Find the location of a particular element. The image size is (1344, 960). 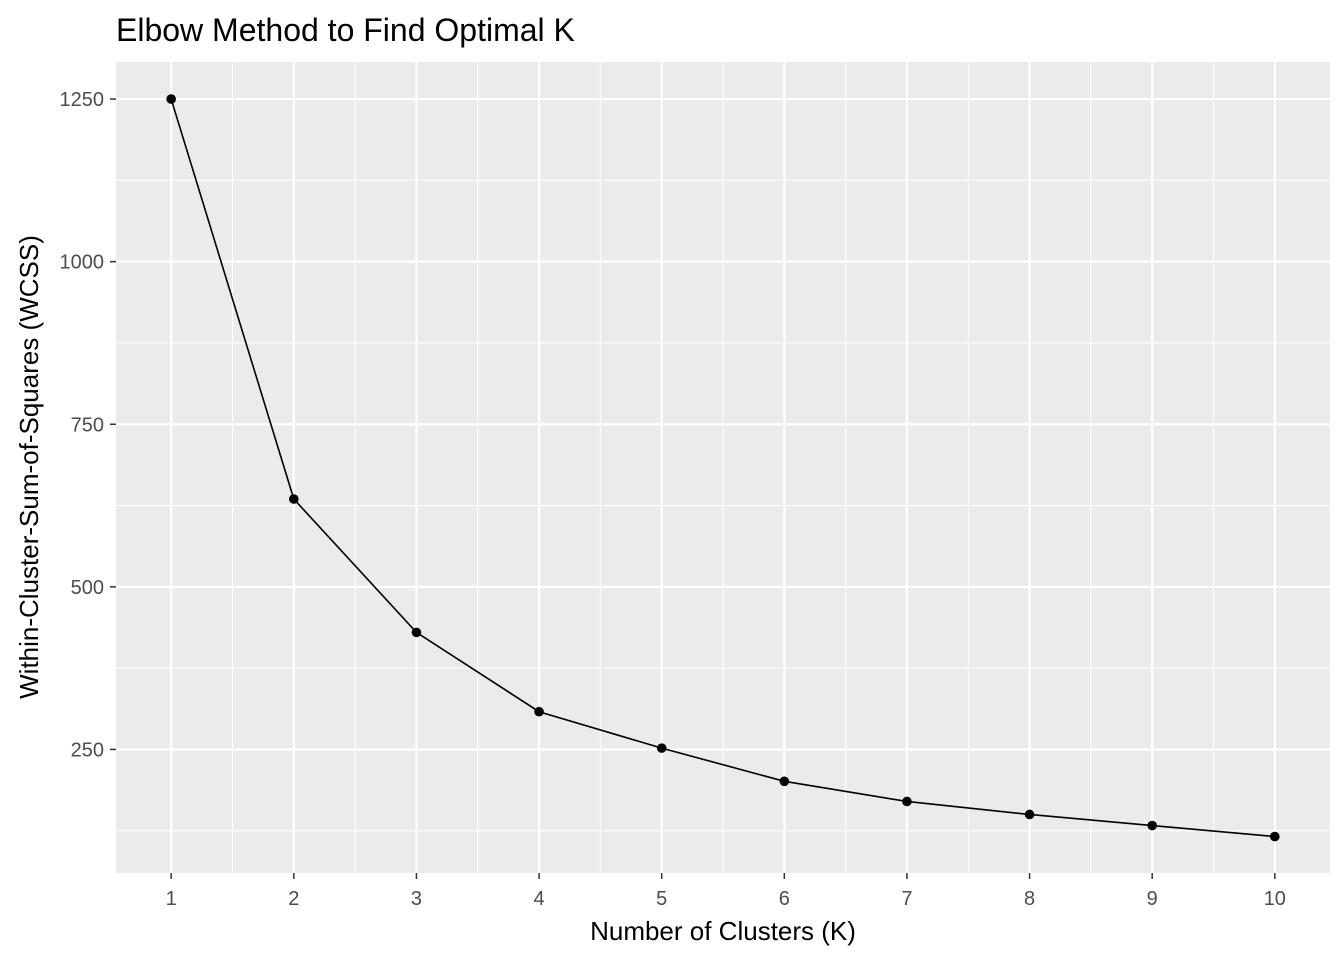

x-tick-label: 8 is located at coordinates (1029, 899).